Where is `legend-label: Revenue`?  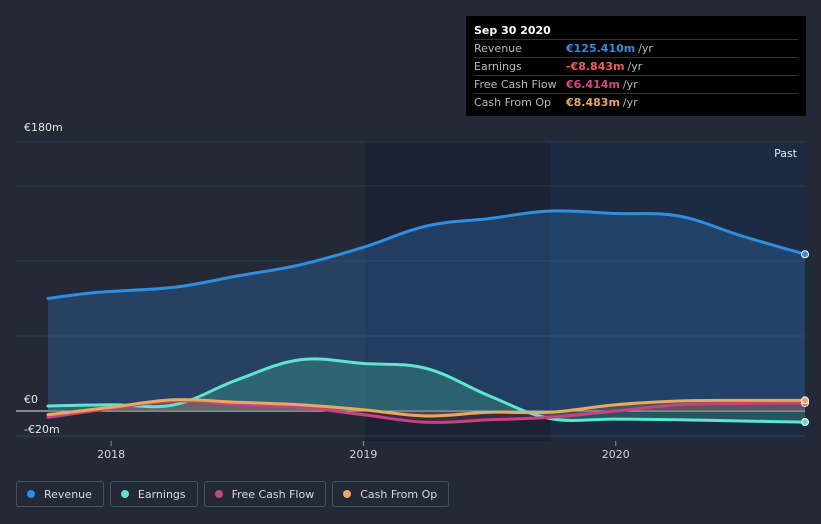 legend-label: Revenue is located at coordinates (68, 494).